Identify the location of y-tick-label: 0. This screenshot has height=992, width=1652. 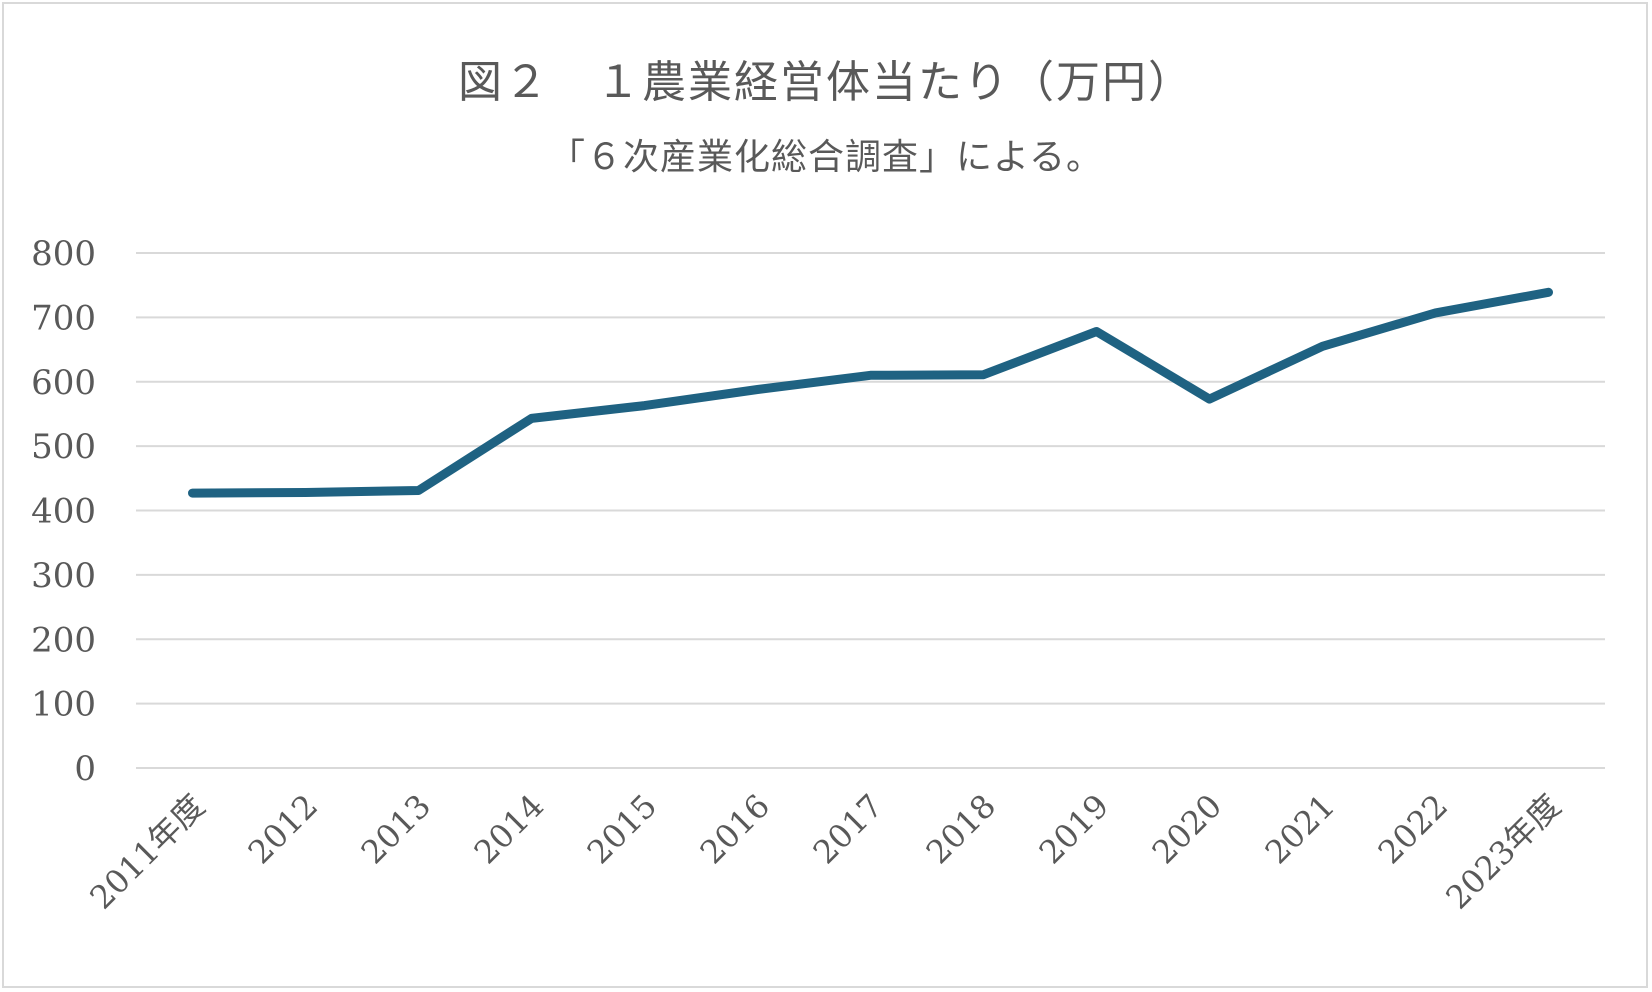
(85, 769).